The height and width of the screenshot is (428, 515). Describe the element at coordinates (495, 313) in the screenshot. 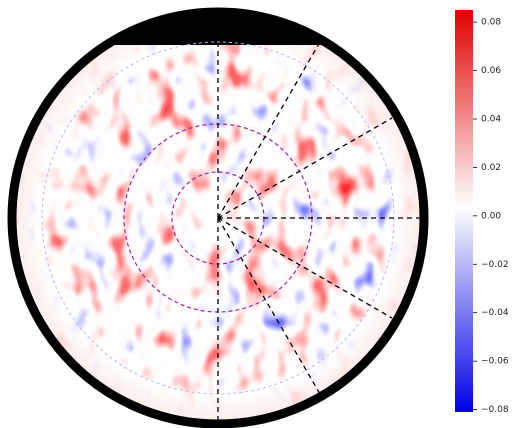

I see `colorbar-tick-label: −0.04` at that location.